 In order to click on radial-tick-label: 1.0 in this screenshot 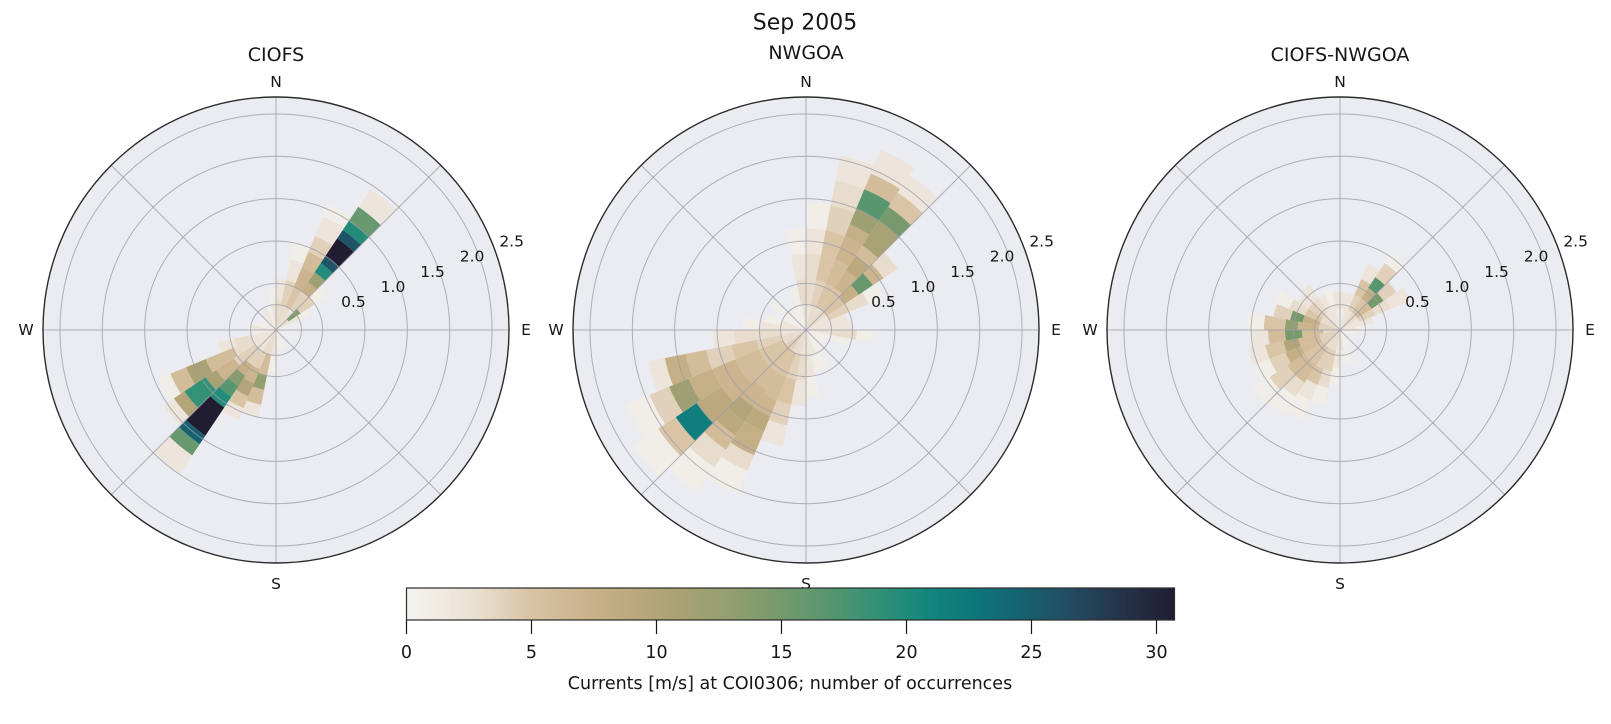, I will do `click(393, 287)`.